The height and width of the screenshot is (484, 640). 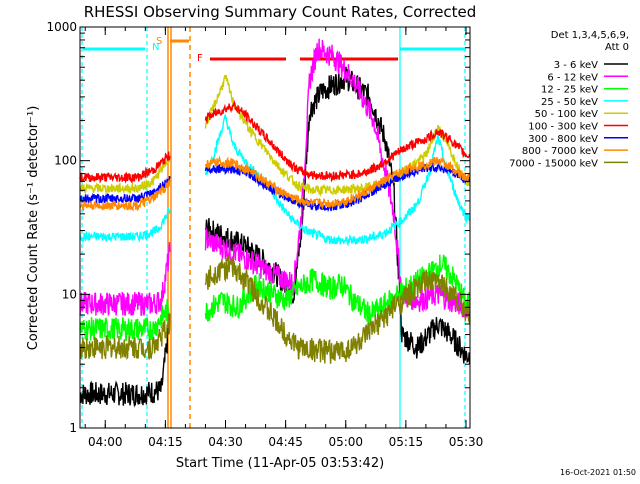 What do you see at coordinates (590, 35) in the screenshot?
I see `legend-header: Det 1,3,4,5,6,9,` at bounding box center [590, 35].